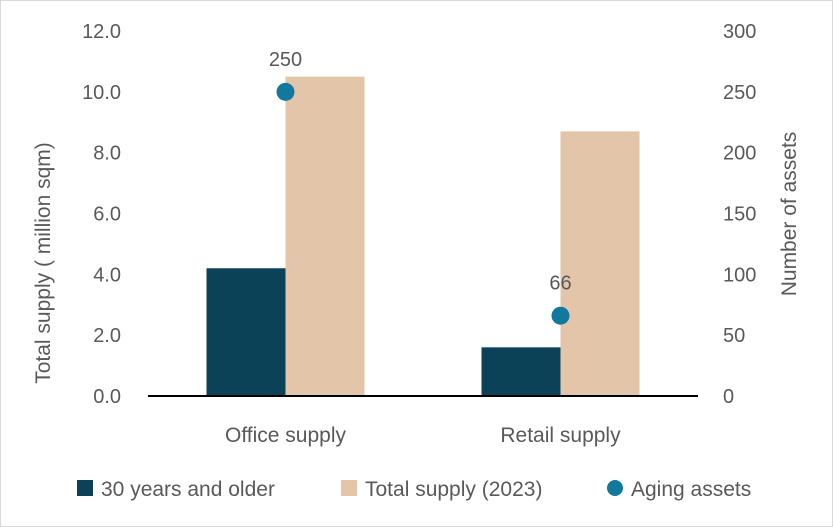 This screenshot has width=833, height=527. I want to click on bar-total-supply-2023--1, so click(600, 263).